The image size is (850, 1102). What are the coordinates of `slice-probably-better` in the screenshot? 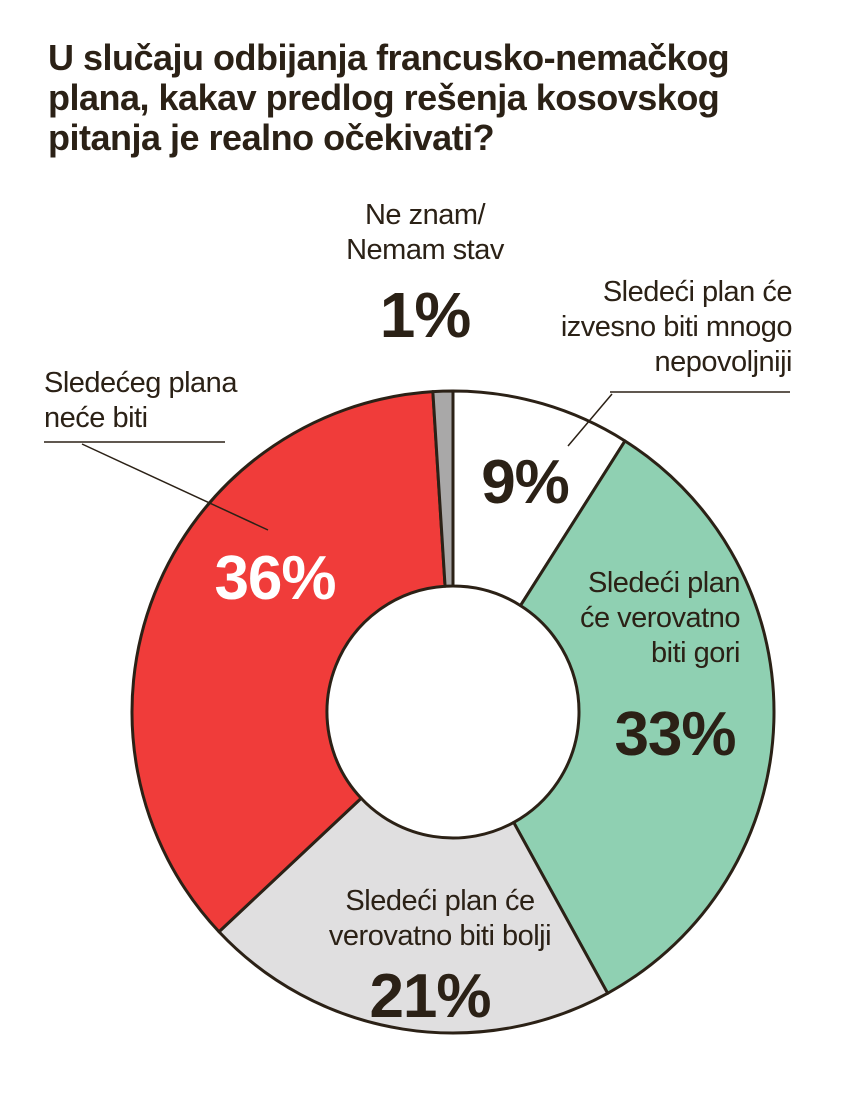 It's located at (413, 915).